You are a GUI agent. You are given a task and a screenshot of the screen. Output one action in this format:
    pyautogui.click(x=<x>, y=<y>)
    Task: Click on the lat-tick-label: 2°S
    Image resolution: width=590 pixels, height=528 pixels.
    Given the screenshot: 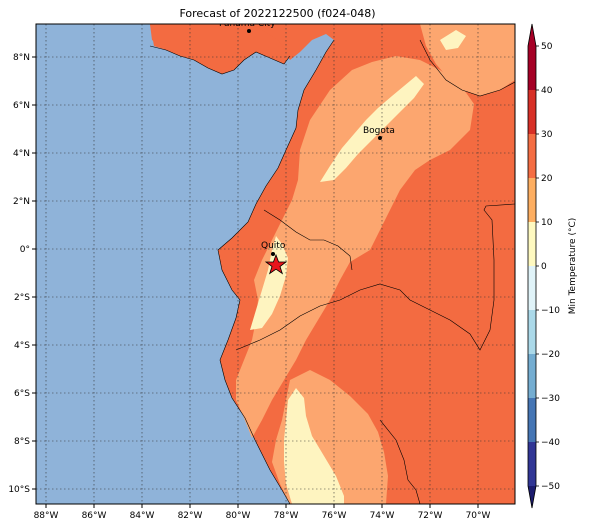 What is the action you would take?
    pyautogui.click(x=22, y=298)
    